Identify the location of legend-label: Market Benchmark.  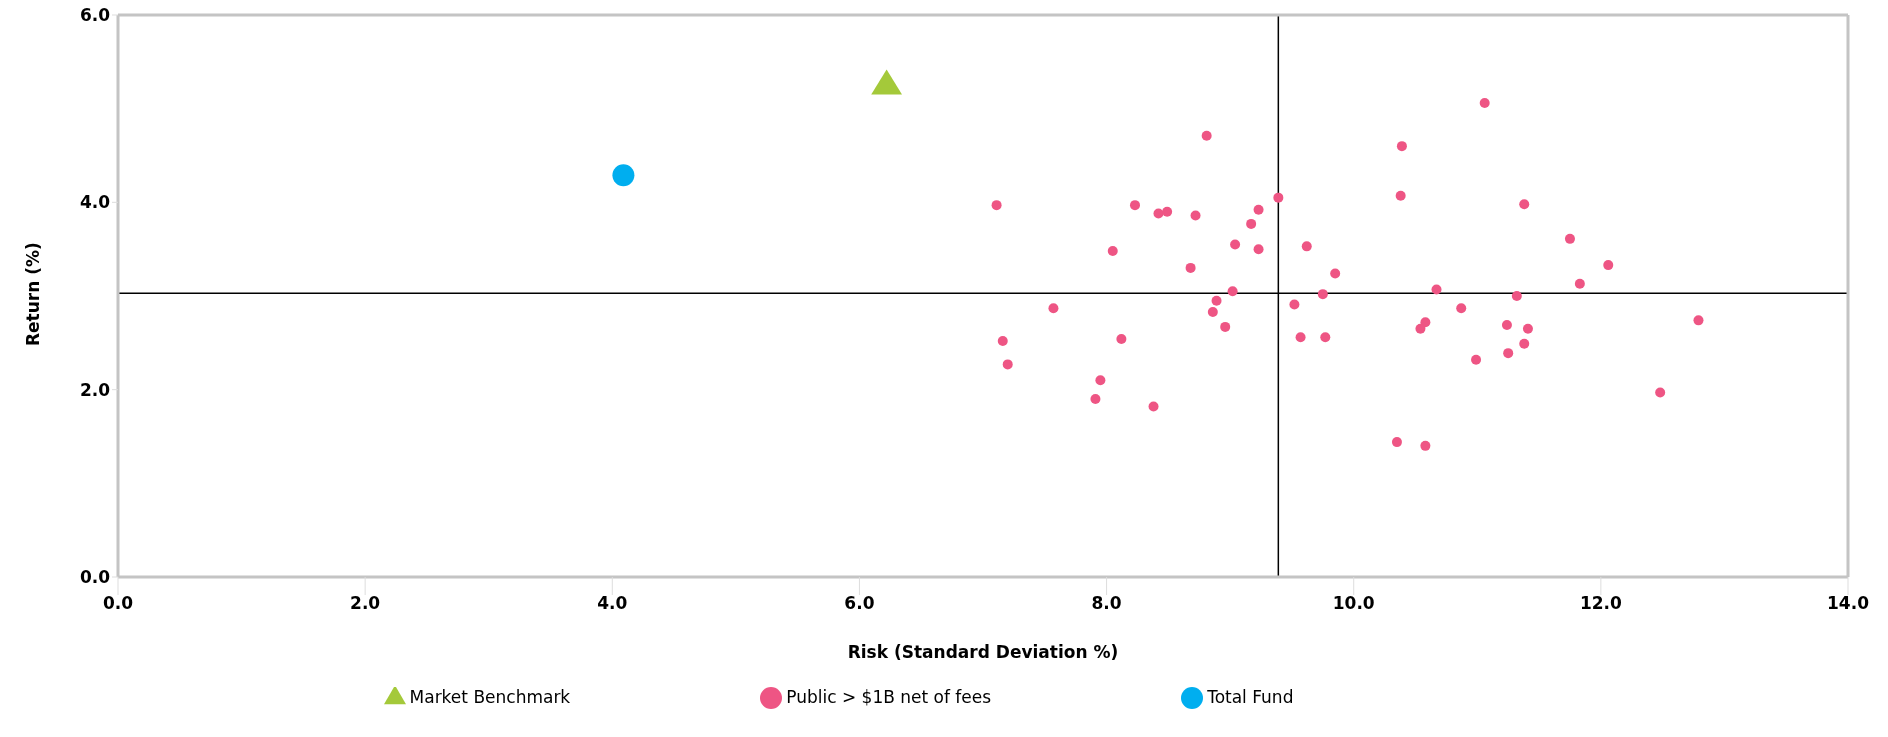
(490, 697).